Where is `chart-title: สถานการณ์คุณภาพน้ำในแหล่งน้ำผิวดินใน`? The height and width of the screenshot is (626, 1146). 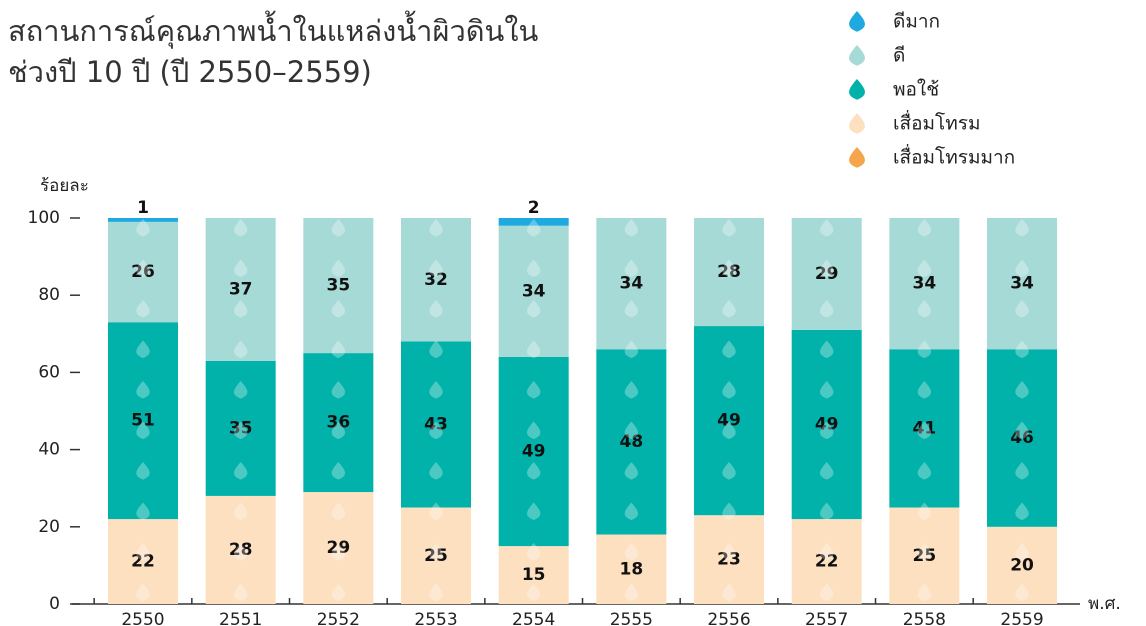 chart-title: สถานการณ์คุณภาพน้ำในแหล่งน้ำผิวดินใน is located at coordinates (273, 29).